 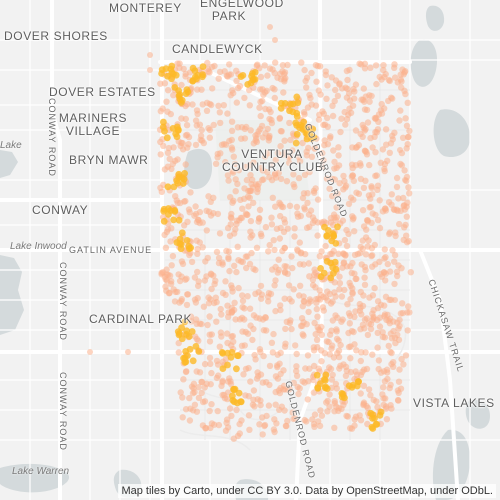 I want to click on water-label-lake-warren: Lake Warren, so click(x=40, y=471).